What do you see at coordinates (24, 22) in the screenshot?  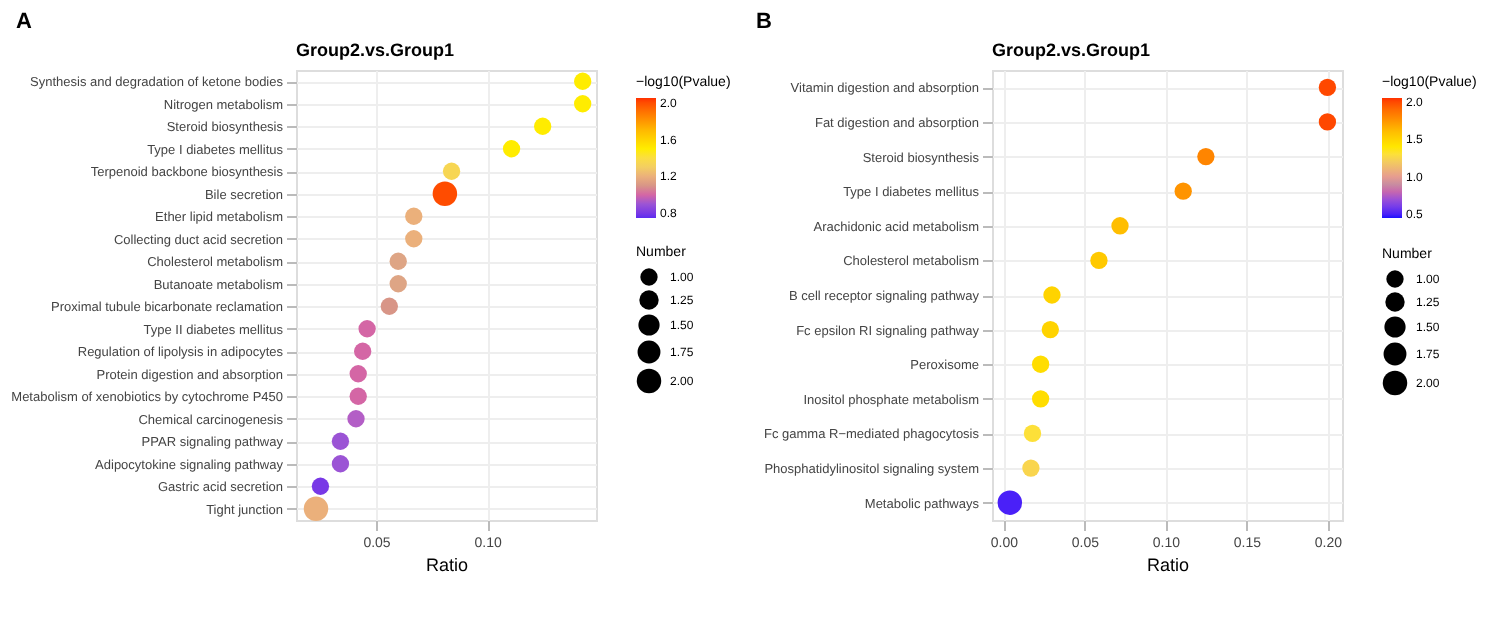 I see `text: A` at bounding box center [24, 22].